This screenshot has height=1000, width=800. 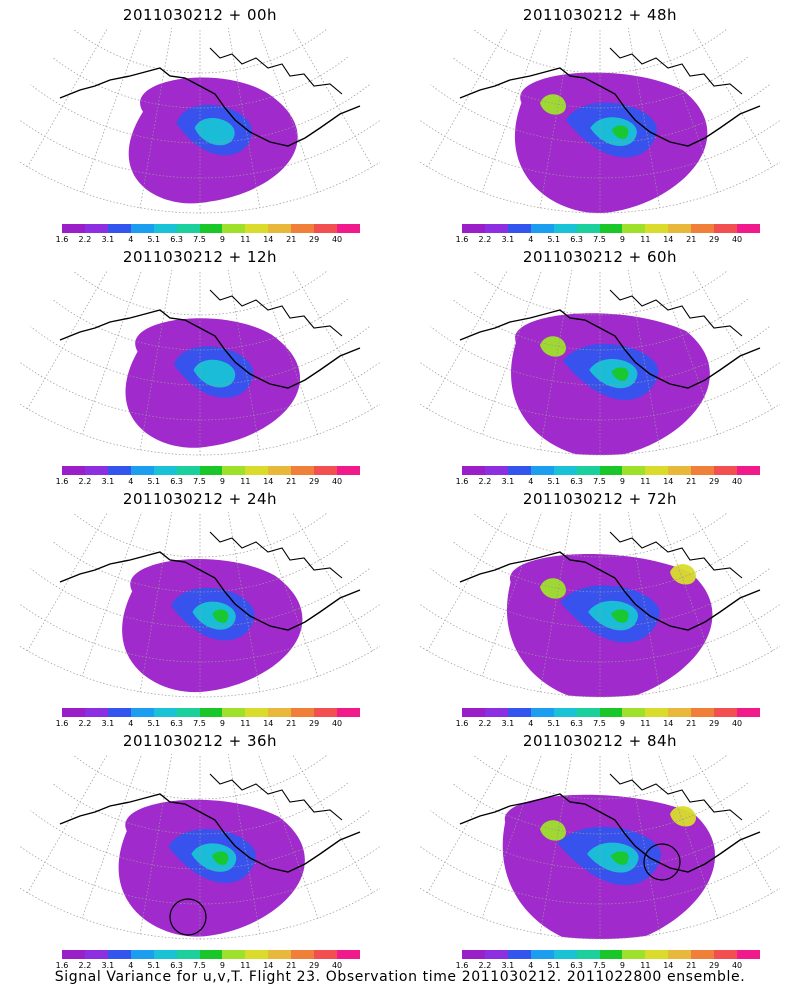 I want to click on panel-title: 2011030212 + 48h, so click(x=600, y=15).